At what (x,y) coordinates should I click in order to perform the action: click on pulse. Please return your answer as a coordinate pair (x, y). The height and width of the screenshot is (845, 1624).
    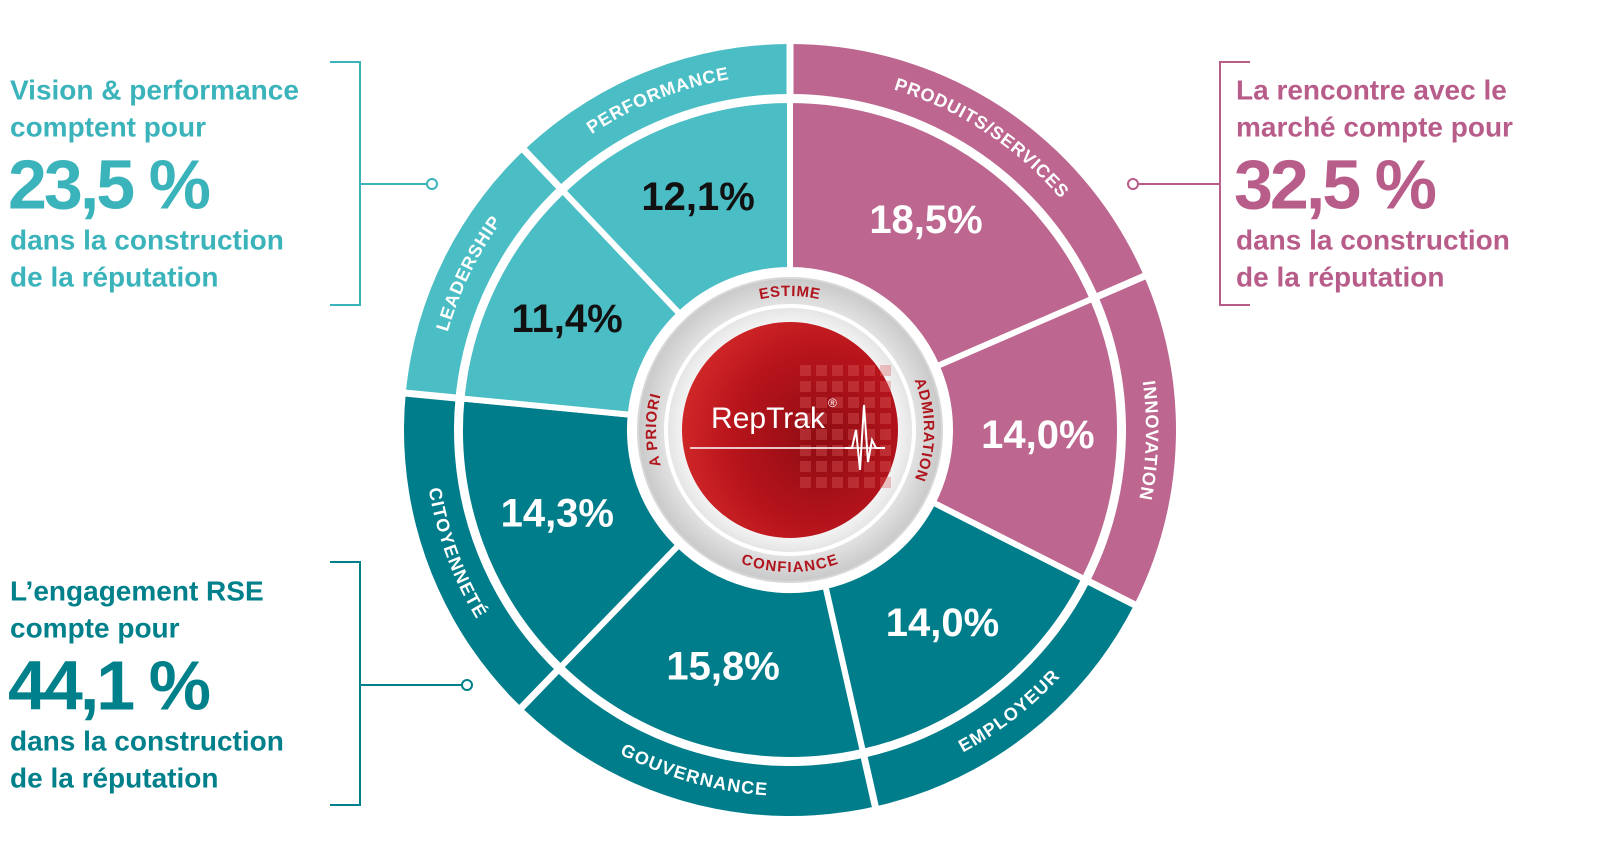
    Looking at the image, I should click on (865, 437).